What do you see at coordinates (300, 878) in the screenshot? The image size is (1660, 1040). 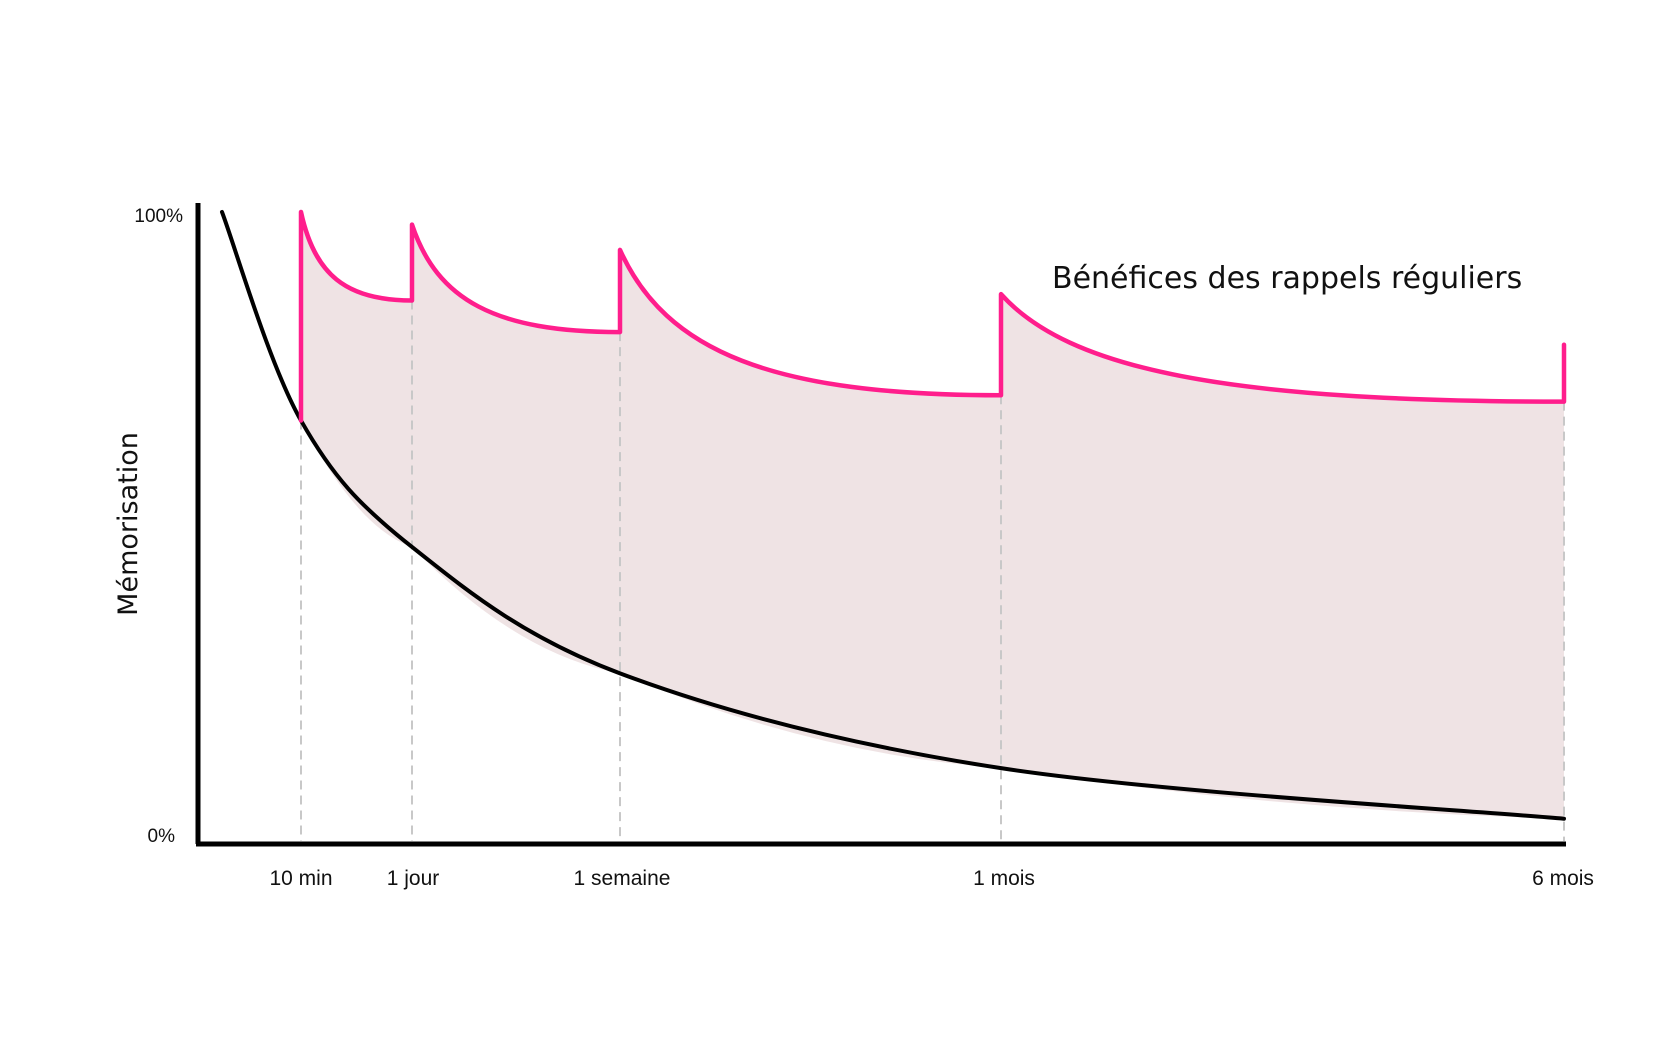 I see `x-tick-10-min: 10 min` at bounding box center [300, 878].